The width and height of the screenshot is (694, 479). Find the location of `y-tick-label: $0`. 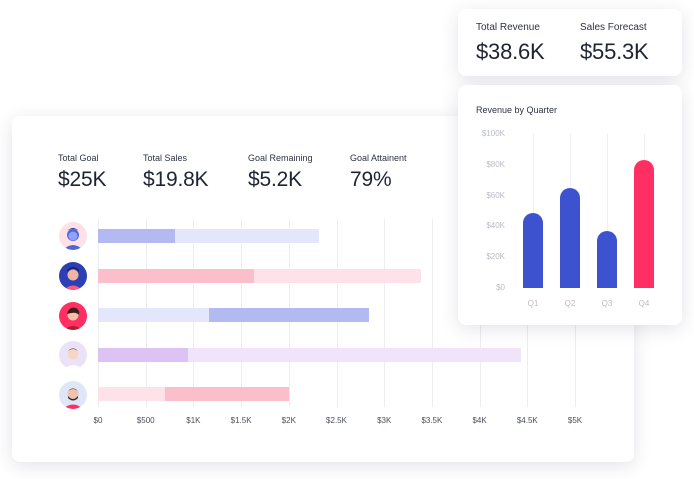

y-tick-label: $0 is located at coordinates (500, 287).